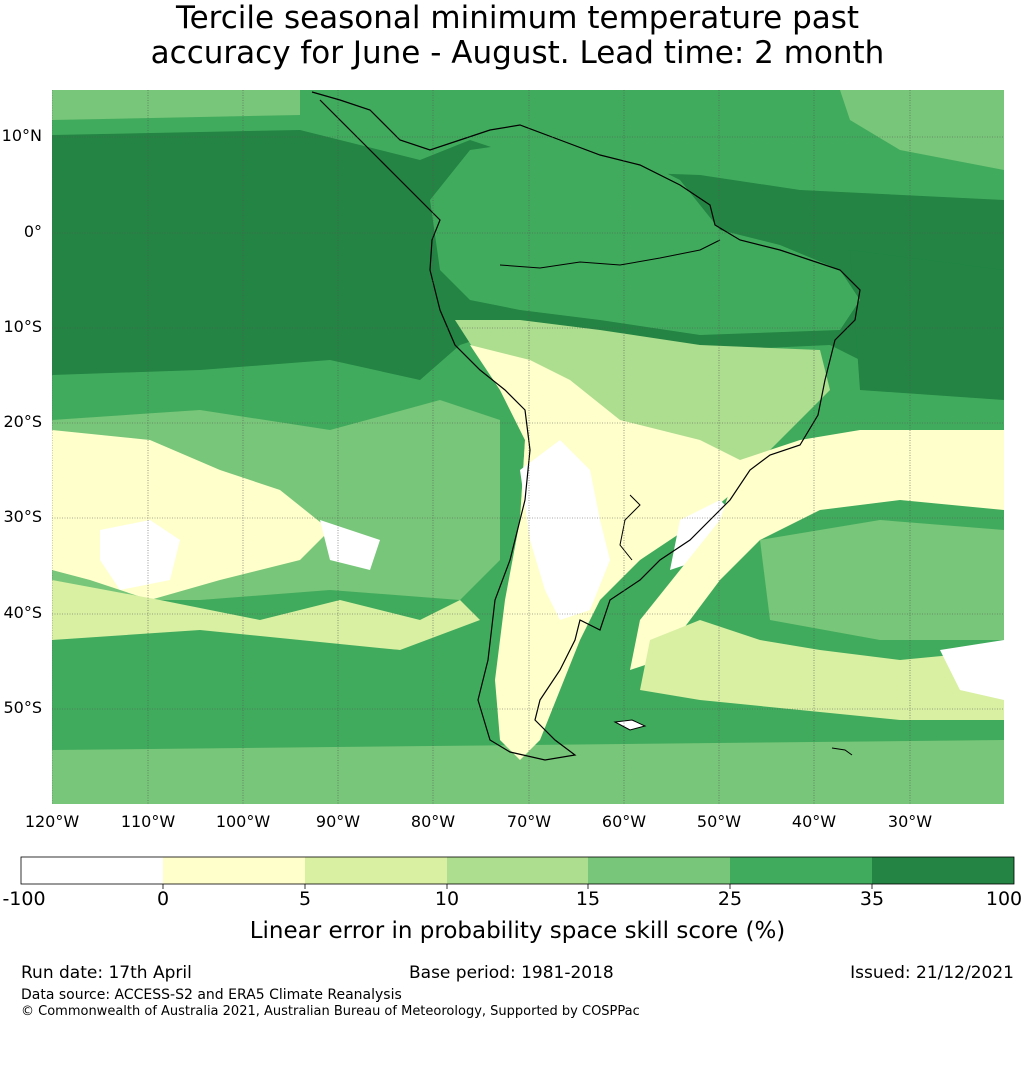 This screenshot has height=1065, width=1035. I want to click on skill-region-continent-north, so click(645, 237).